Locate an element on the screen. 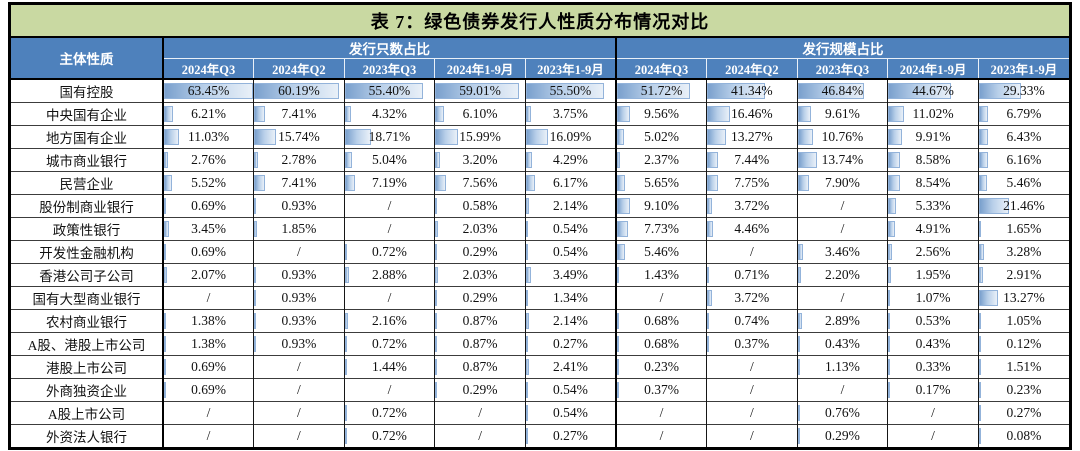 The width and height of the screenshot is (1080, 451). cell-value: 3.45% is located at coordinates (208, 228).